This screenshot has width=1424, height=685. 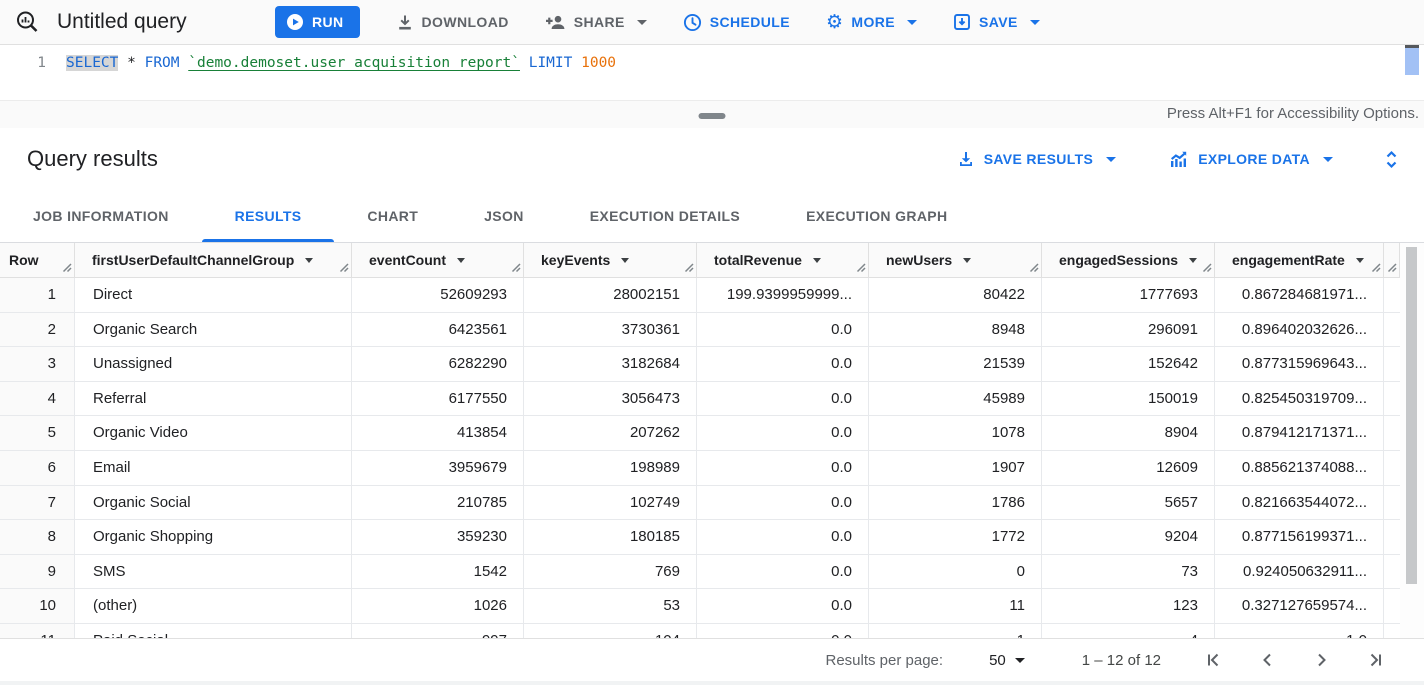 What do you see at coordinates (1007, 660) in the screenshot?
I see `page-size-select: 50` at bounding box center [1007, 660].